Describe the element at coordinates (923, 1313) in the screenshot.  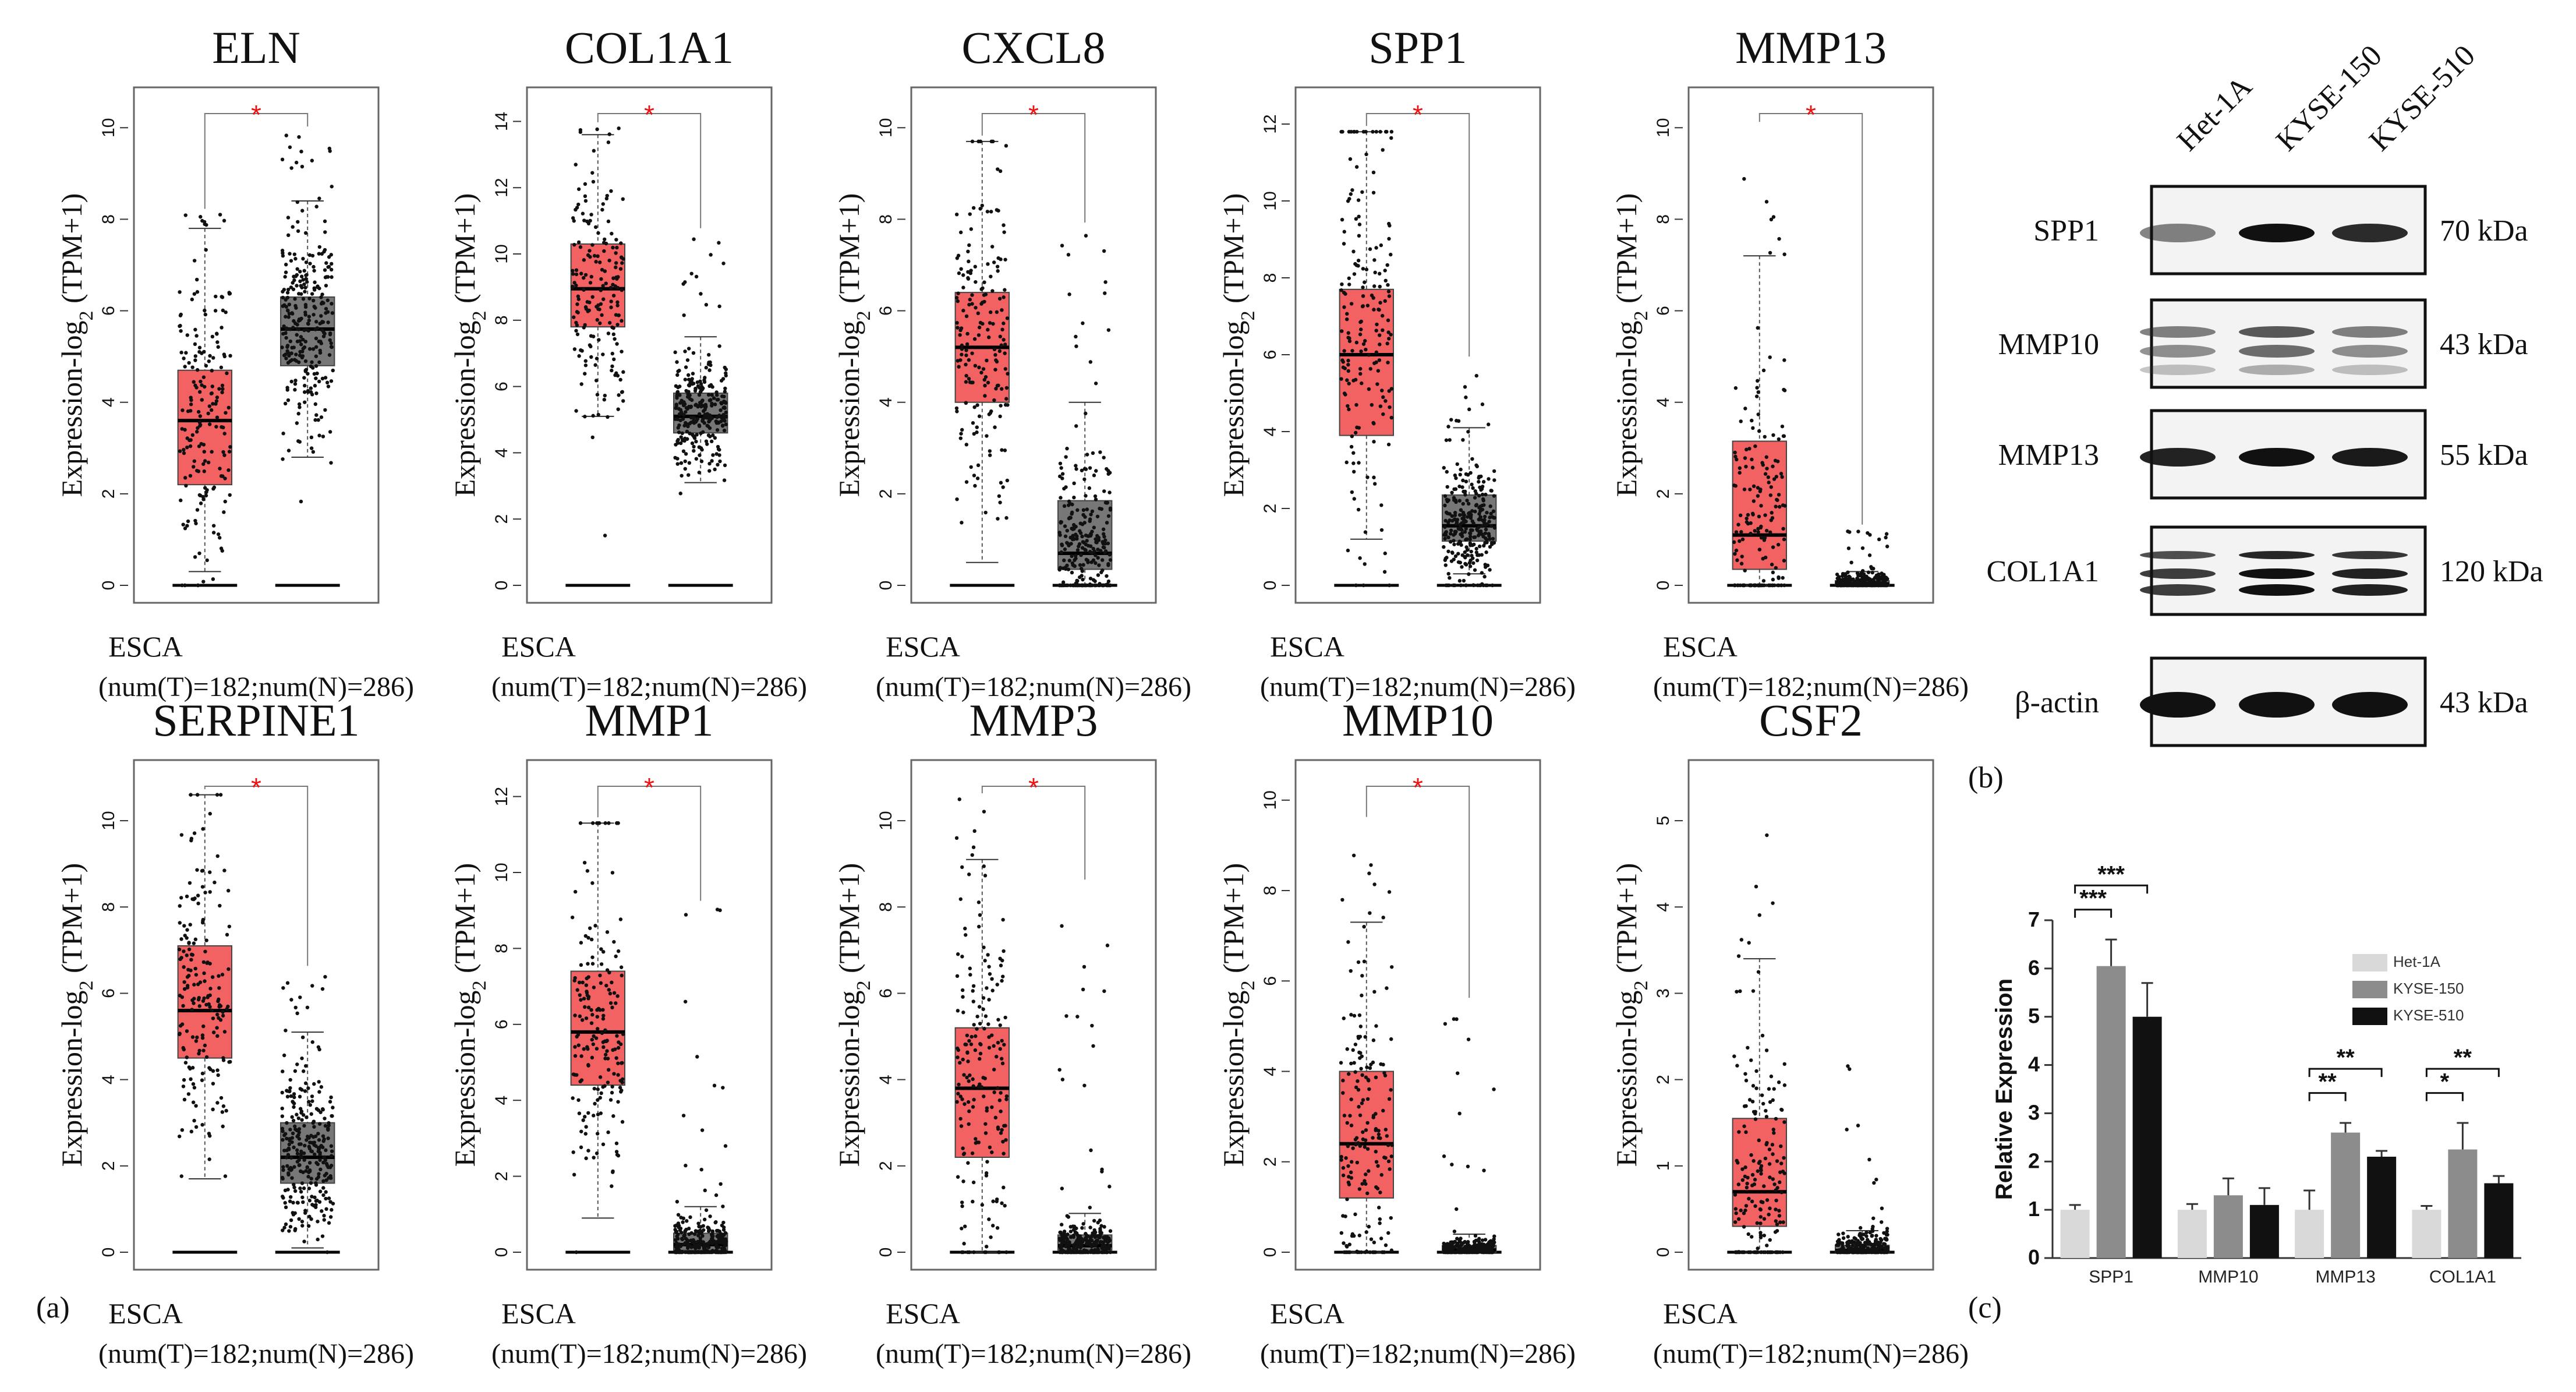
I see `x-axis-label: ESCA` at that location.